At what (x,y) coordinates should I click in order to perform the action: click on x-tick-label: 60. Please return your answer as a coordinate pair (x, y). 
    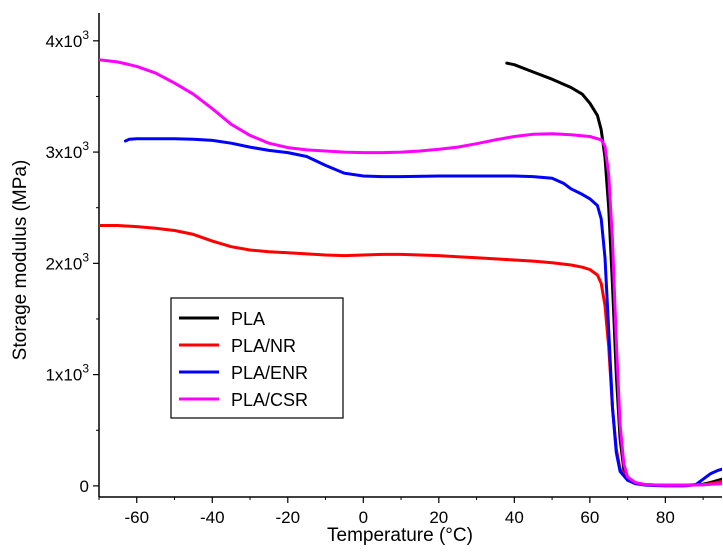
    Looking at the image, I should click on (589, 517).